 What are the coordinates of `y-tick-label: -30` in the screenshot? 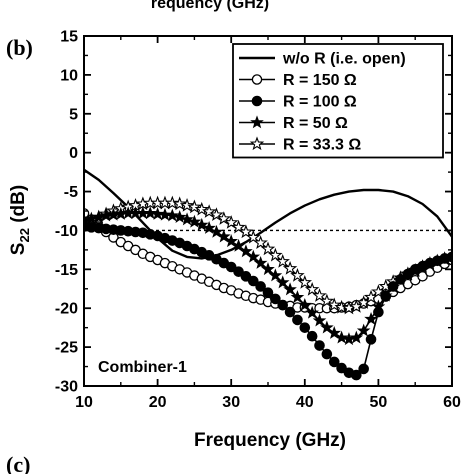 It's located at (66, 387).